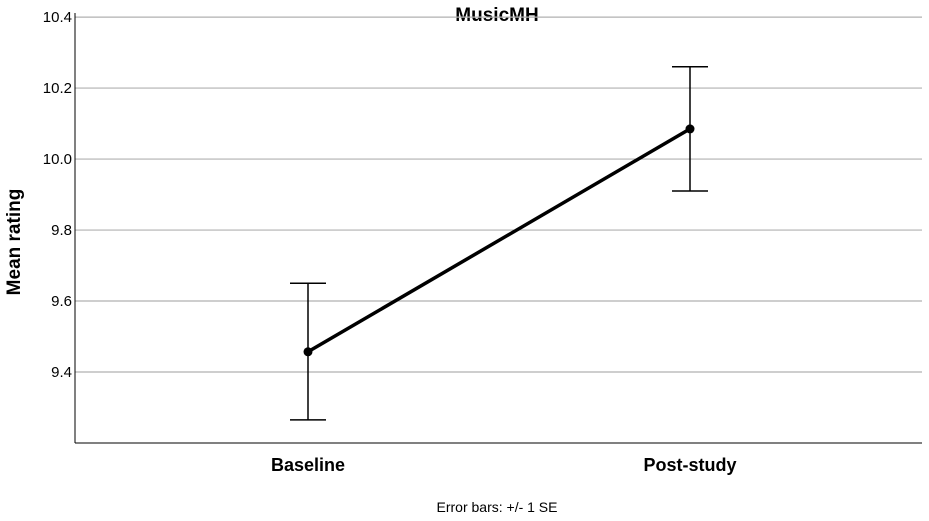 The width and height of the screenshot is (929, 521). Describe the element at coordinates (57, 17) in the screenshot. I see `y-tick-label-5: 10.4` at that location.